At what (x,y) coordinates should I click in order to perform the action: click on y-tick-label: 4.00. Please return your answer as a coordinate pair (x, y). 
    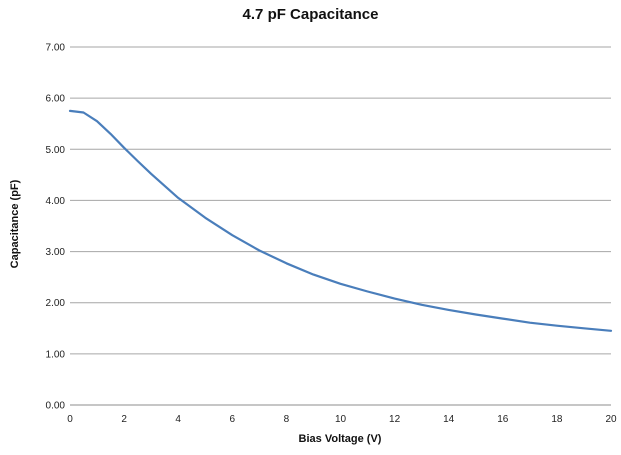
    Looking at the image, I should click on (56, 201).